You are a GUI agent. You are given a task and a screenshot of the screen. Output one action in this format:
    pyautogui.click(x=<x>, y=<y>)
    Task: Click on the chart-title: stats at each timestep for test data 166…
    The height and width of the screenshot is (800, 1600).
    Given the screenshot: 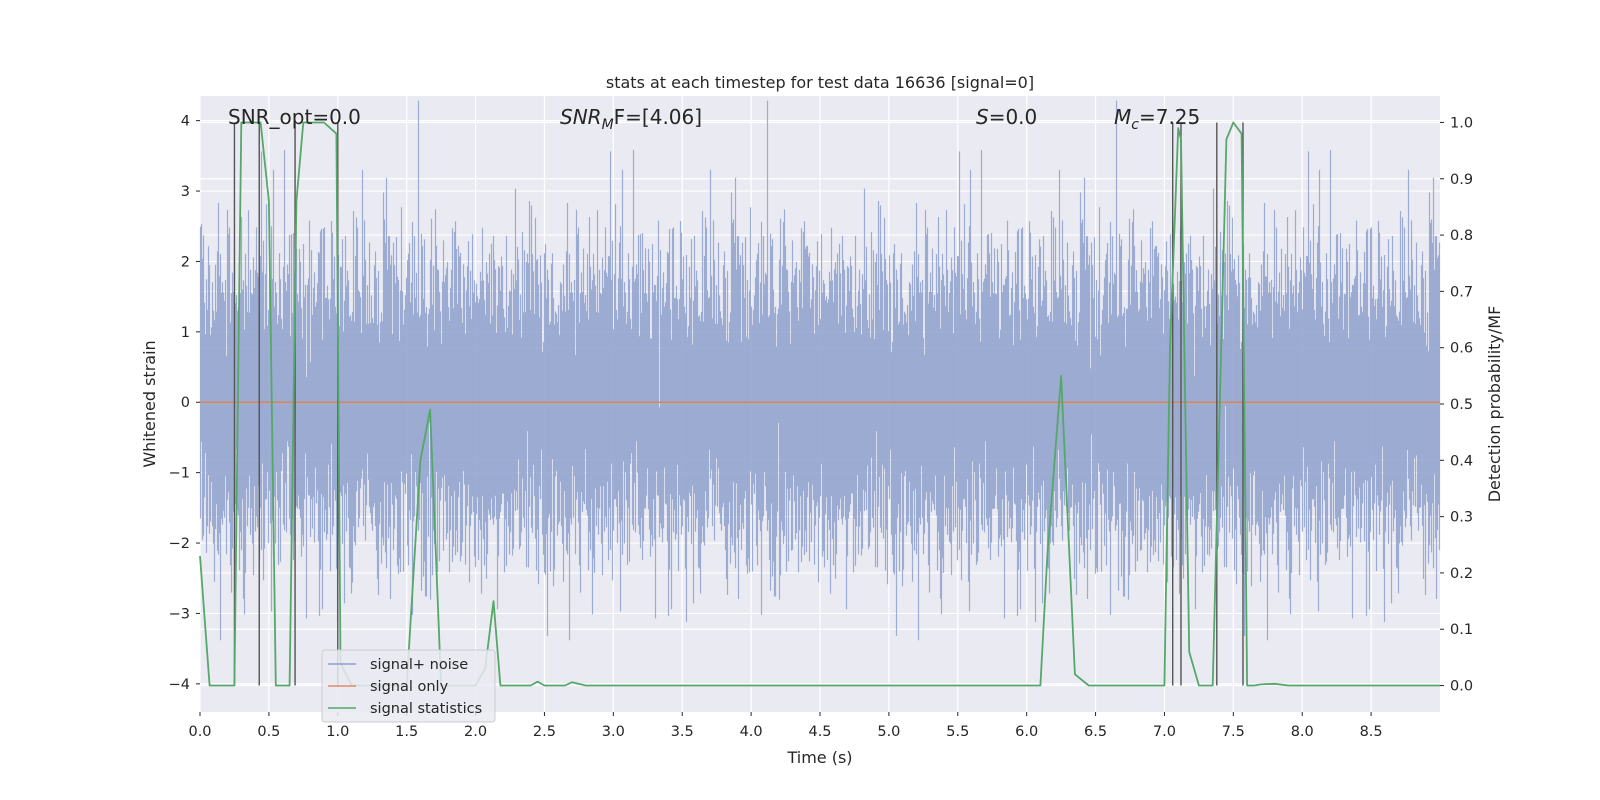 What is the action you would take?
    pyautogui.click(x=820, y=82)
    